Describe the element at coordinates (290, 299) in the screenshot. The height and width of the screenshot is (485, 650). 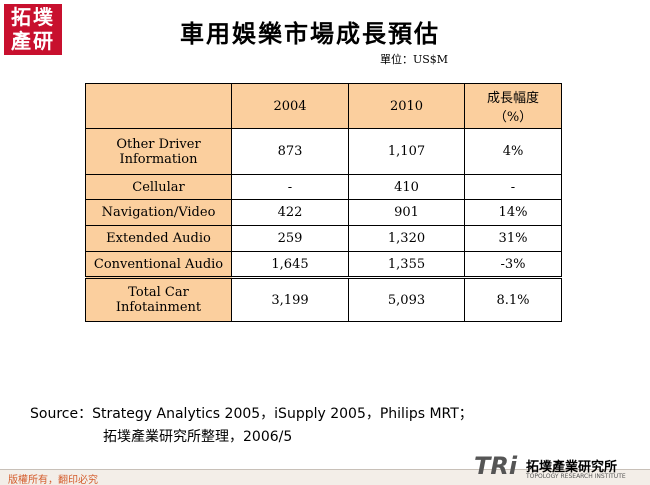
I see `table-cell: 3,199` at that location.